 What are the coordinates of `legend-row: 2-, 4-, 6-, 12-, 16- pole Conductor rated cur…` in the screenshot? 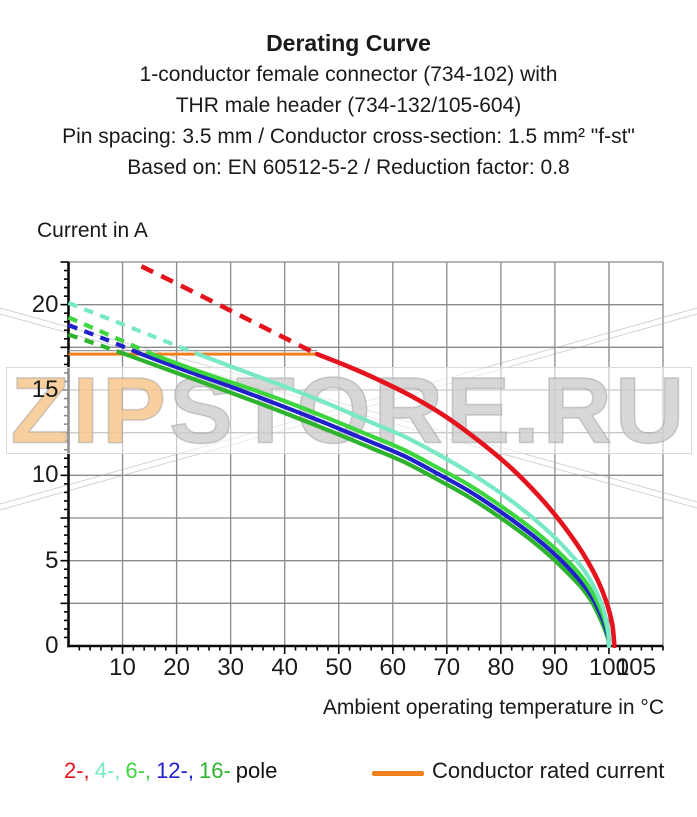 It's located at (348, 775).